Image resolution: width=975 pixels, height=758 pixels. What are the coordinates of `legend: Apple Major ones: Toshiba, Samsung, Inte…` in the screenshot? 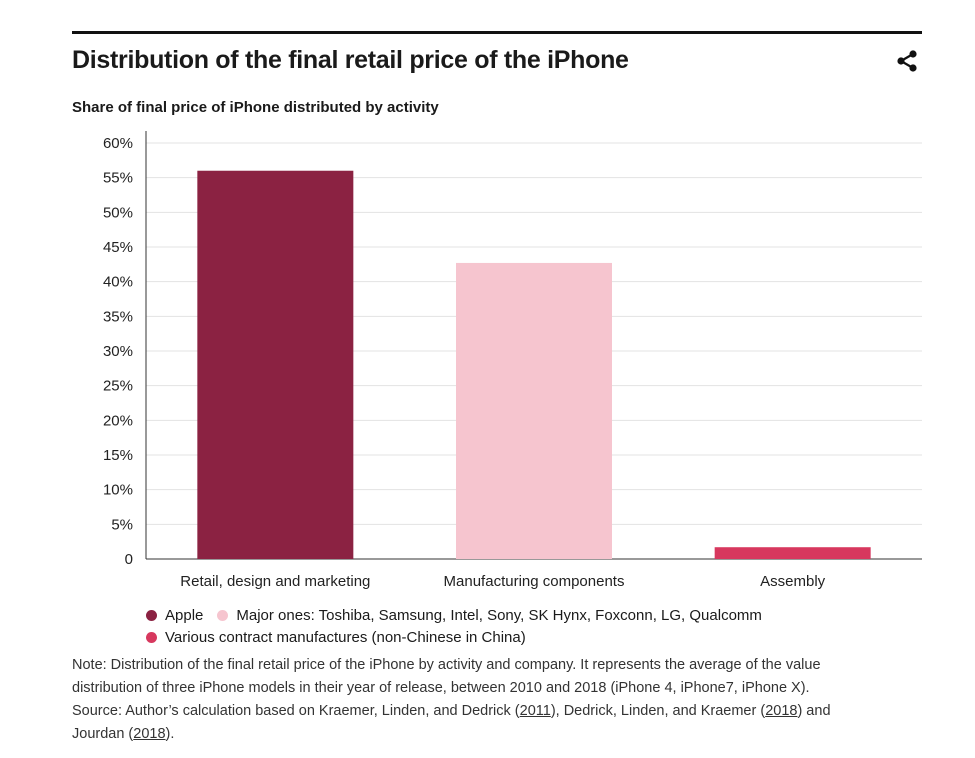 It's located at (461, 626).